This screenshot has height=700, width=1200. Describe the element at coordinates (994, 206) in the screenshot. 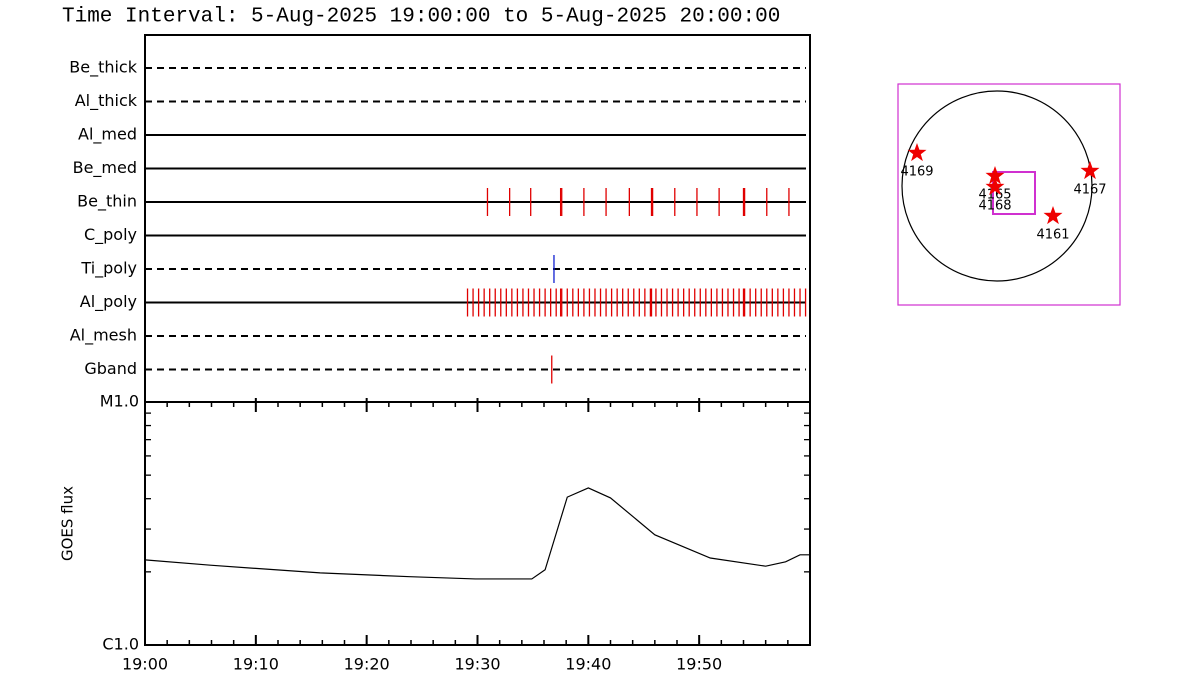

I see `region-label: 4168` at that location.